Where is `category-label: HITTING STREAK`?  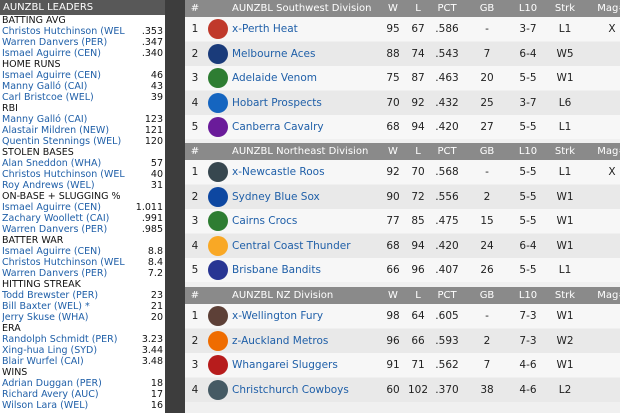
category-label: HITTING STREAK is located at coordinates (41, 284).